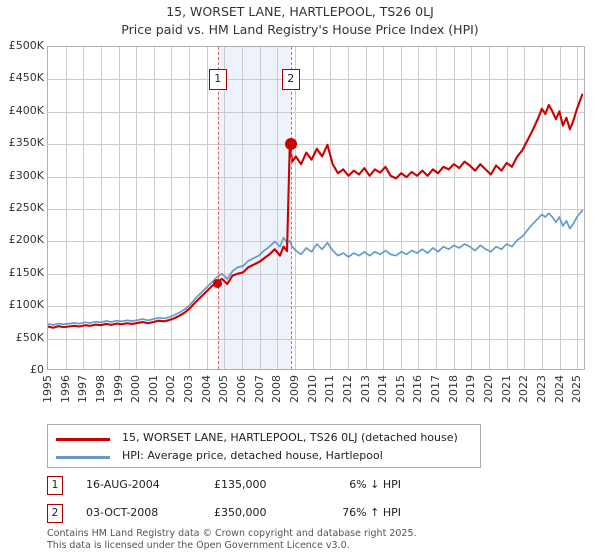 Image resolution: width=600 pixels, height=560 pixels. What do you see at coordinates (123, 484) in the screenshot?
I see `transaction-date-1: 16-AUG-2004` at bounding box center [123, 484].